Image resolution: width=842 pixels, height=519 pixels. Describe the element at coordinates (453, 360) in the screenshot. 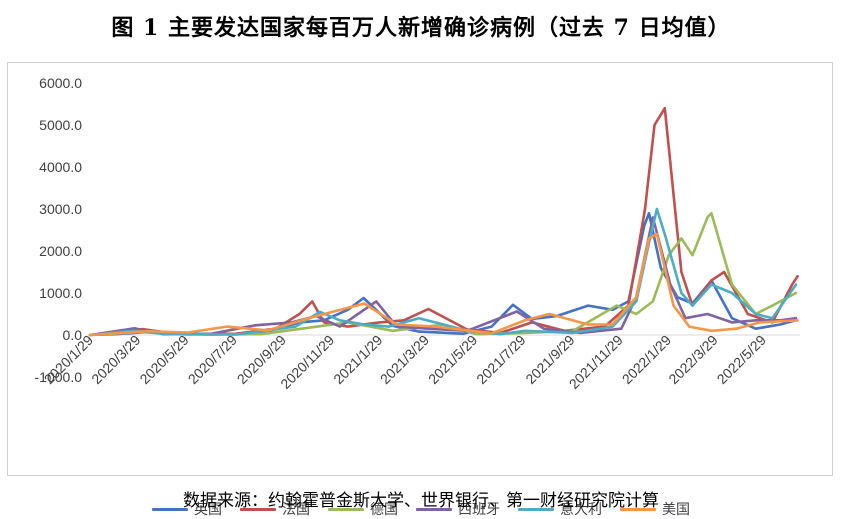

I see `x-tick-label: 2021/5/29` at that location.